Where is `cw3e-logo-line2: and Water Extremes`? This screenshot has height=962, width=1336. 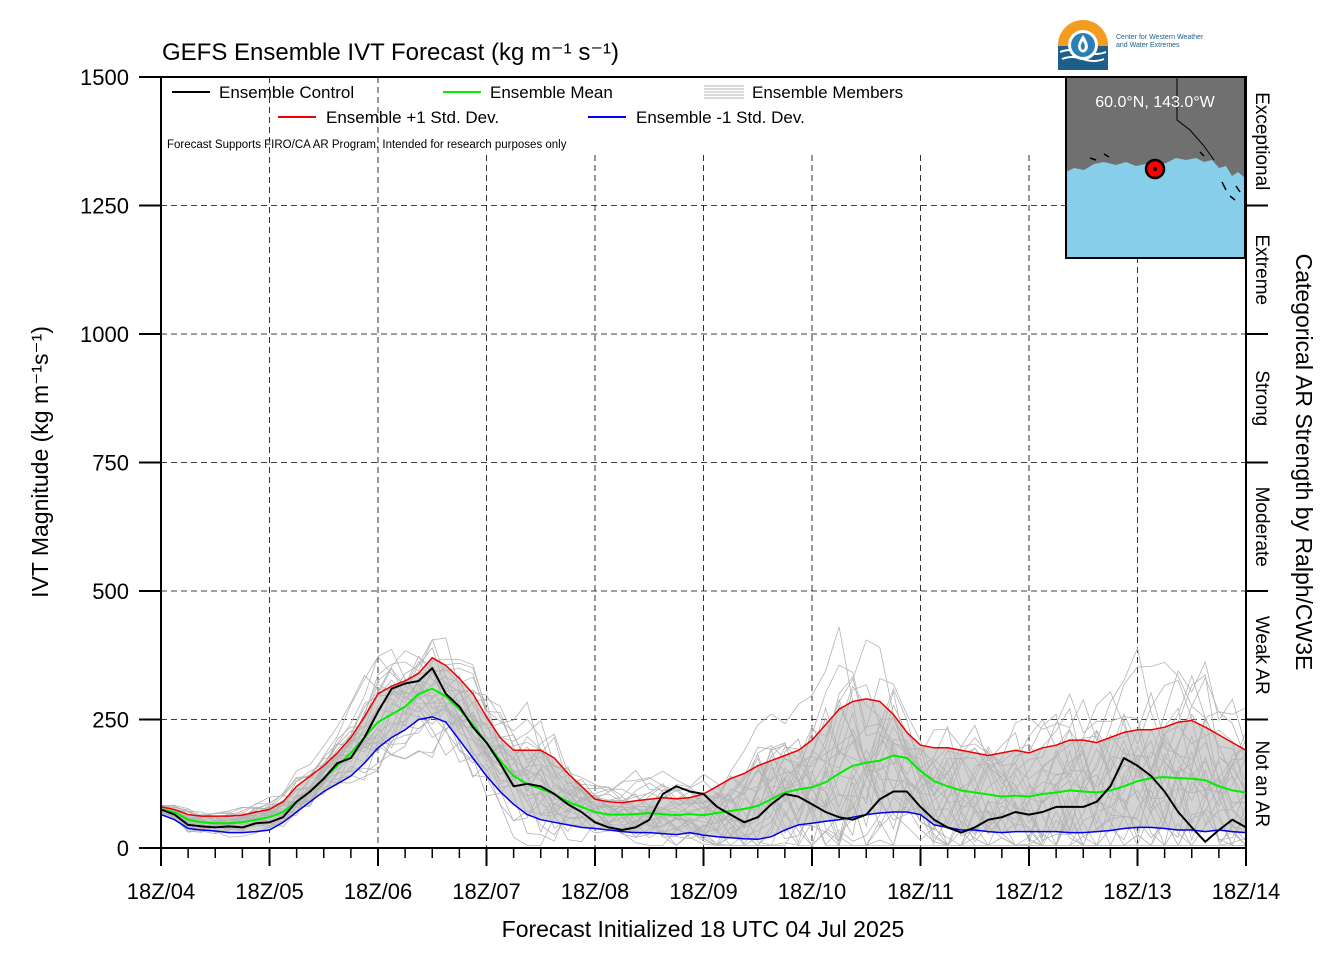 cw3e-logo-line2: and Water Extremes is located at coordinates (1148, 45).